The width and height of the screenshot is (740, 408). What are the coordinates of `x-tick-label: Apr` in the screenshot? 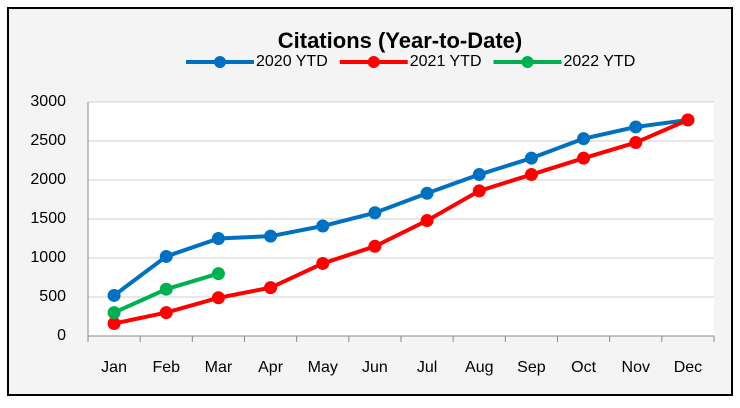 It's located at (271, 367).